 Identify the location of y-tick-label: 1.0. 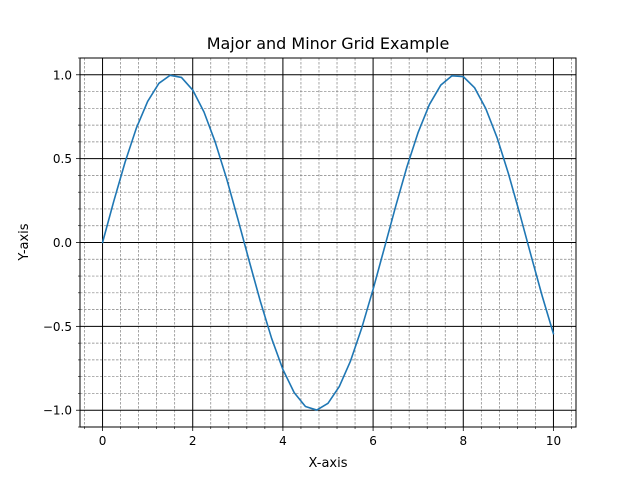
(62, 75).